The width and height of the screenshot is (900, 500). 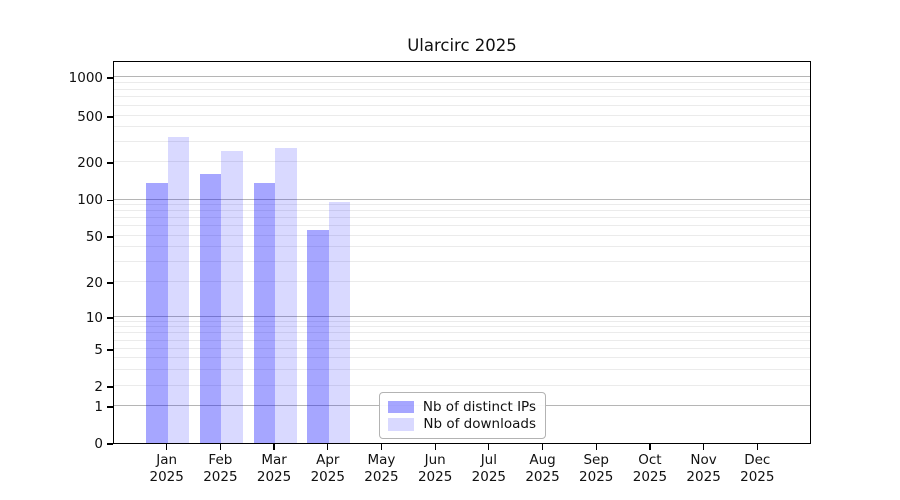 I want to click on bar-ips-apr, so click(x=318, y=336).